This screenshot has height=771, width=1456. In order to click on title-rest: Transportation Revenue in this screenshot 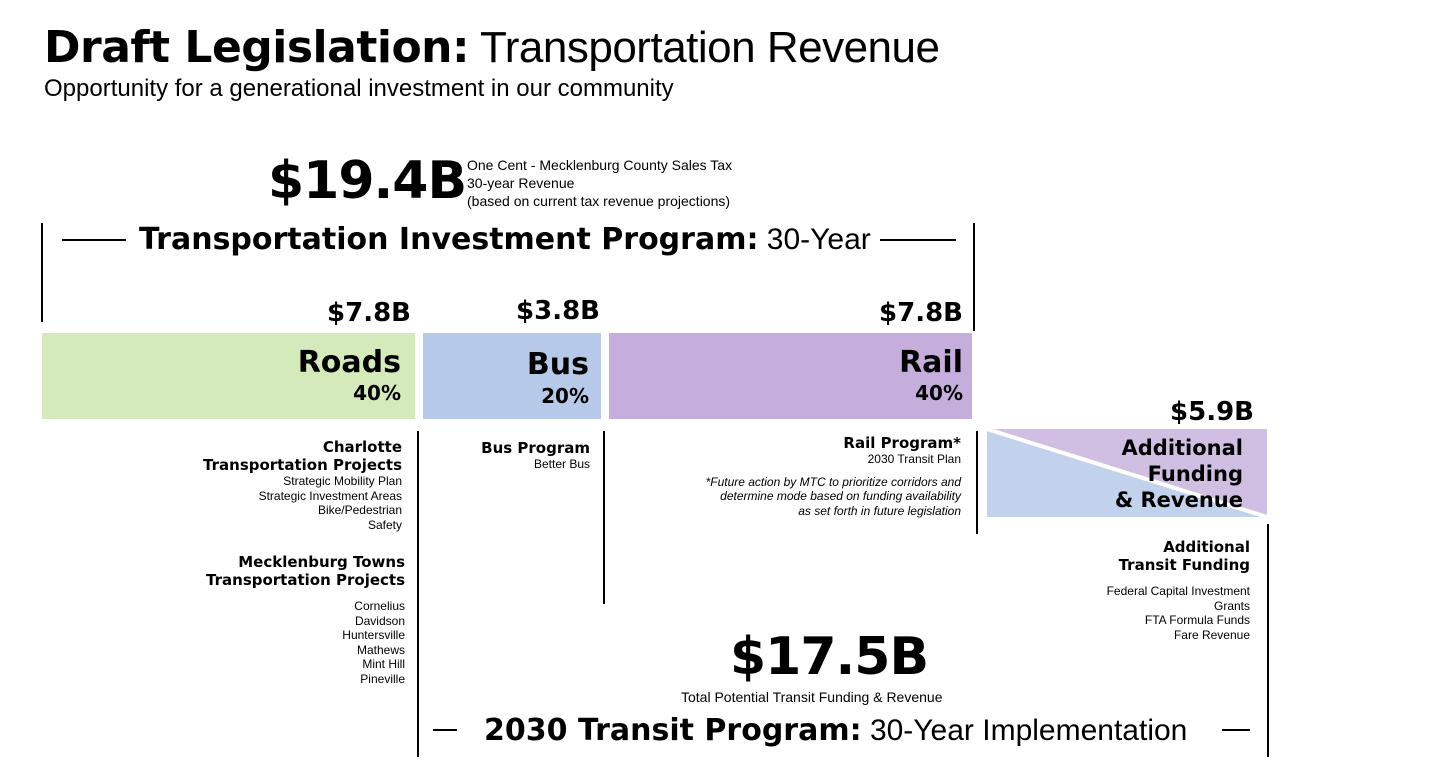, I will do `click(710, 47)`.